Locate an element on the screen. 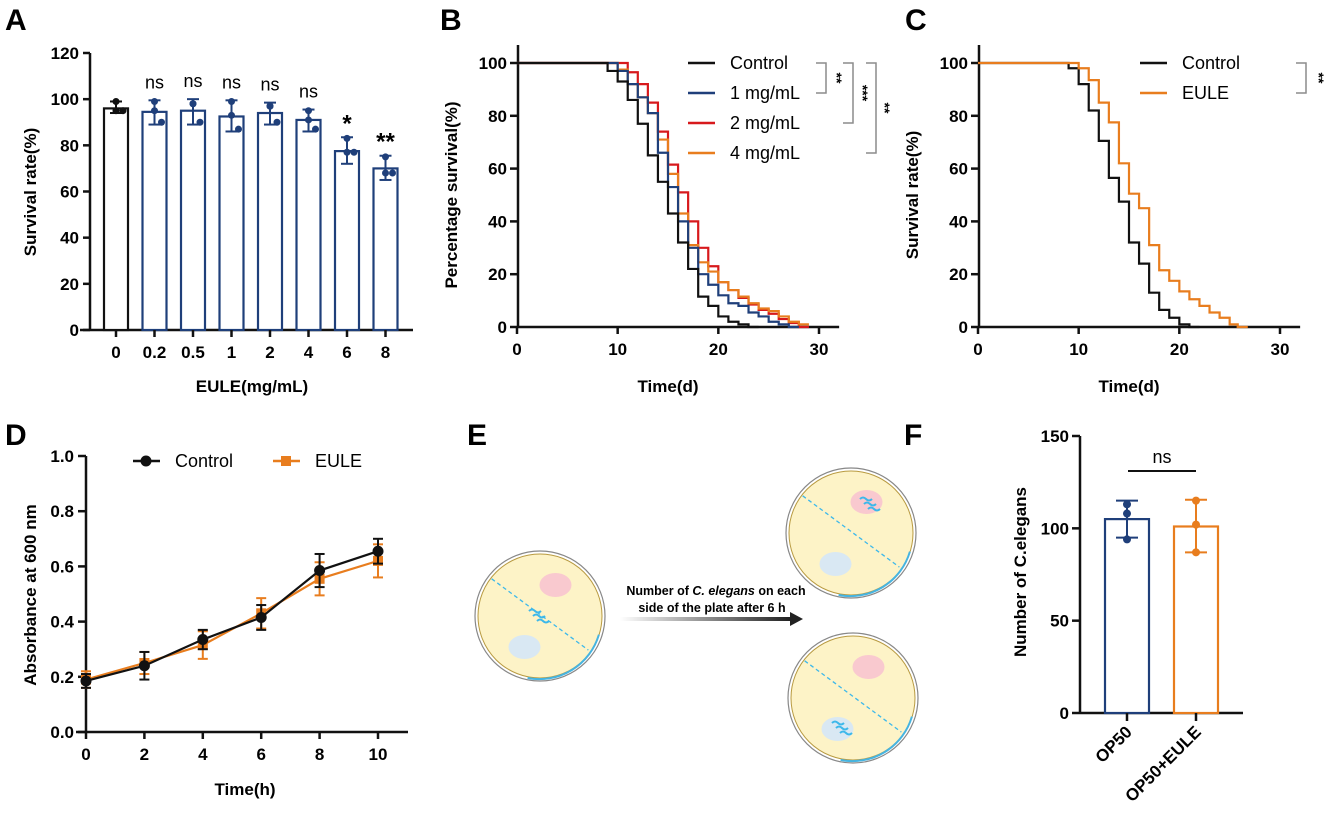  panel-label-c: C is located at coordinates (916, 20).